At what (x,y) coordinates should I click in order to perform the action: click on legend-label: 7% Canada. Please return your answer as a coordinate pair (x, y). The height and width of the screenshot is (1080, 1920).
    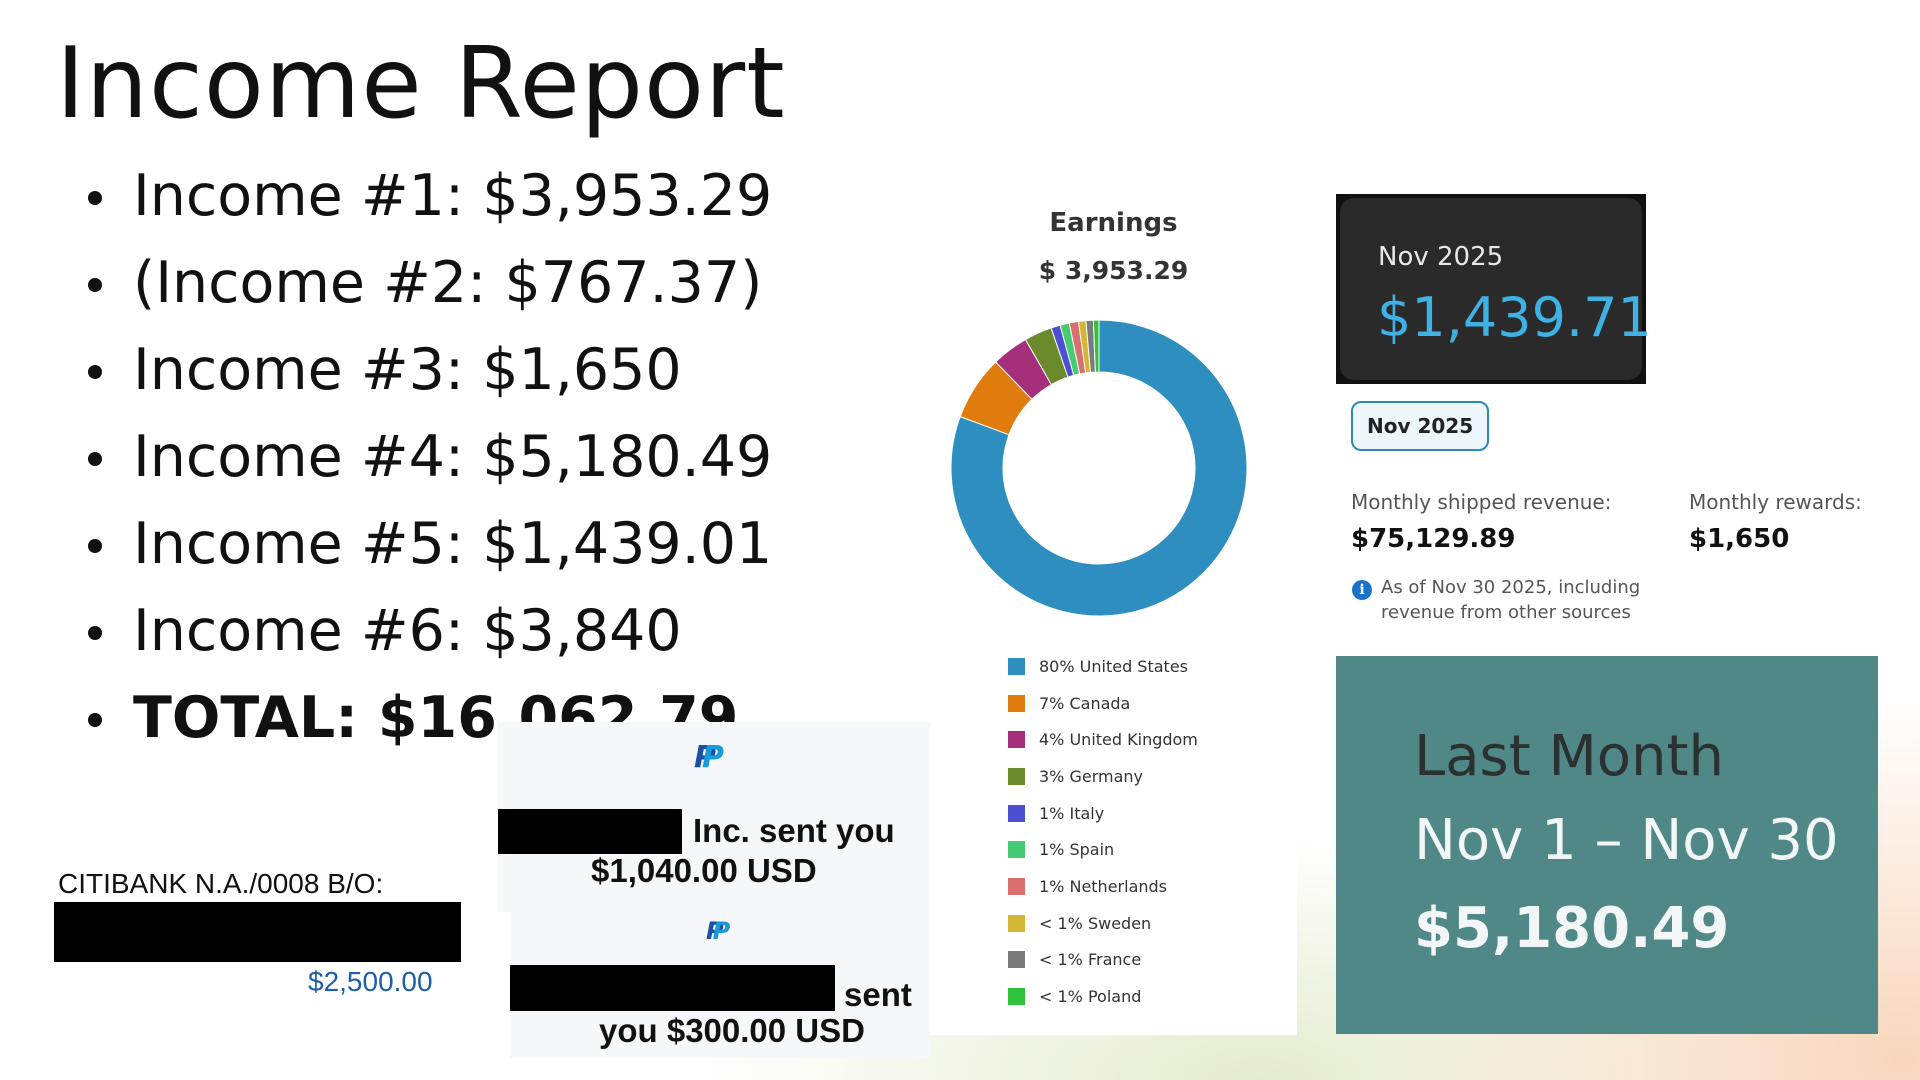
    Looking at the image, I should click on (1085, 703).